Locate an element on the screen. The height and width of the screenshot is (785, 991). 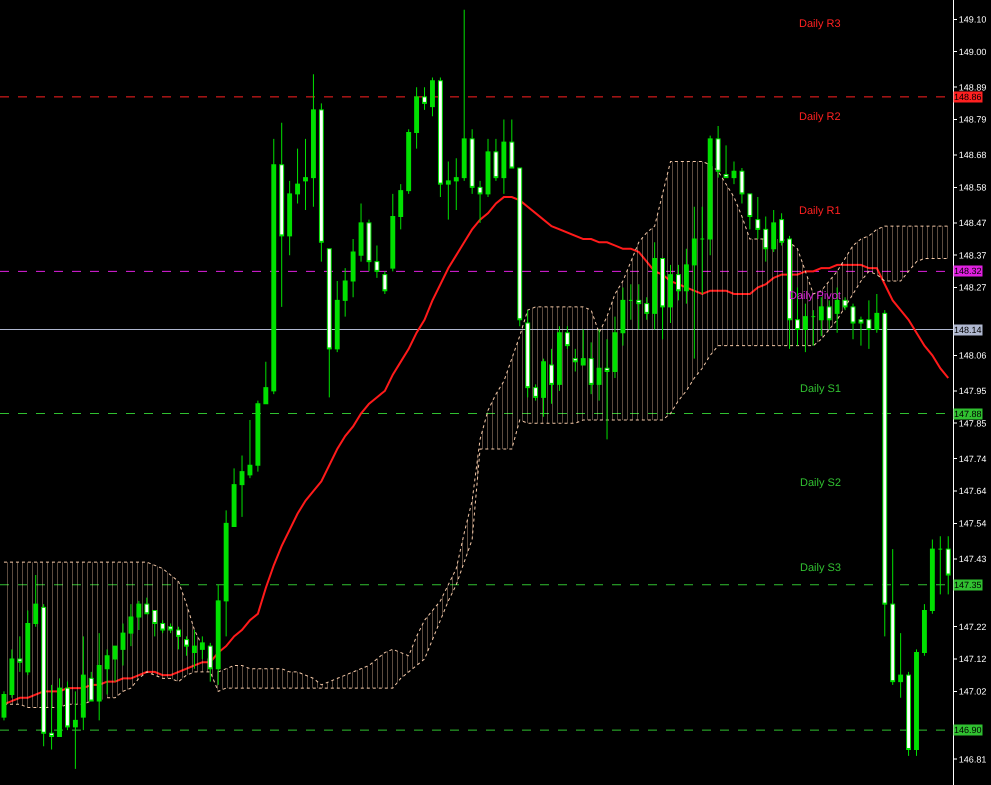
ref-line-label: 148.14 is located at coordinates (968, 330).